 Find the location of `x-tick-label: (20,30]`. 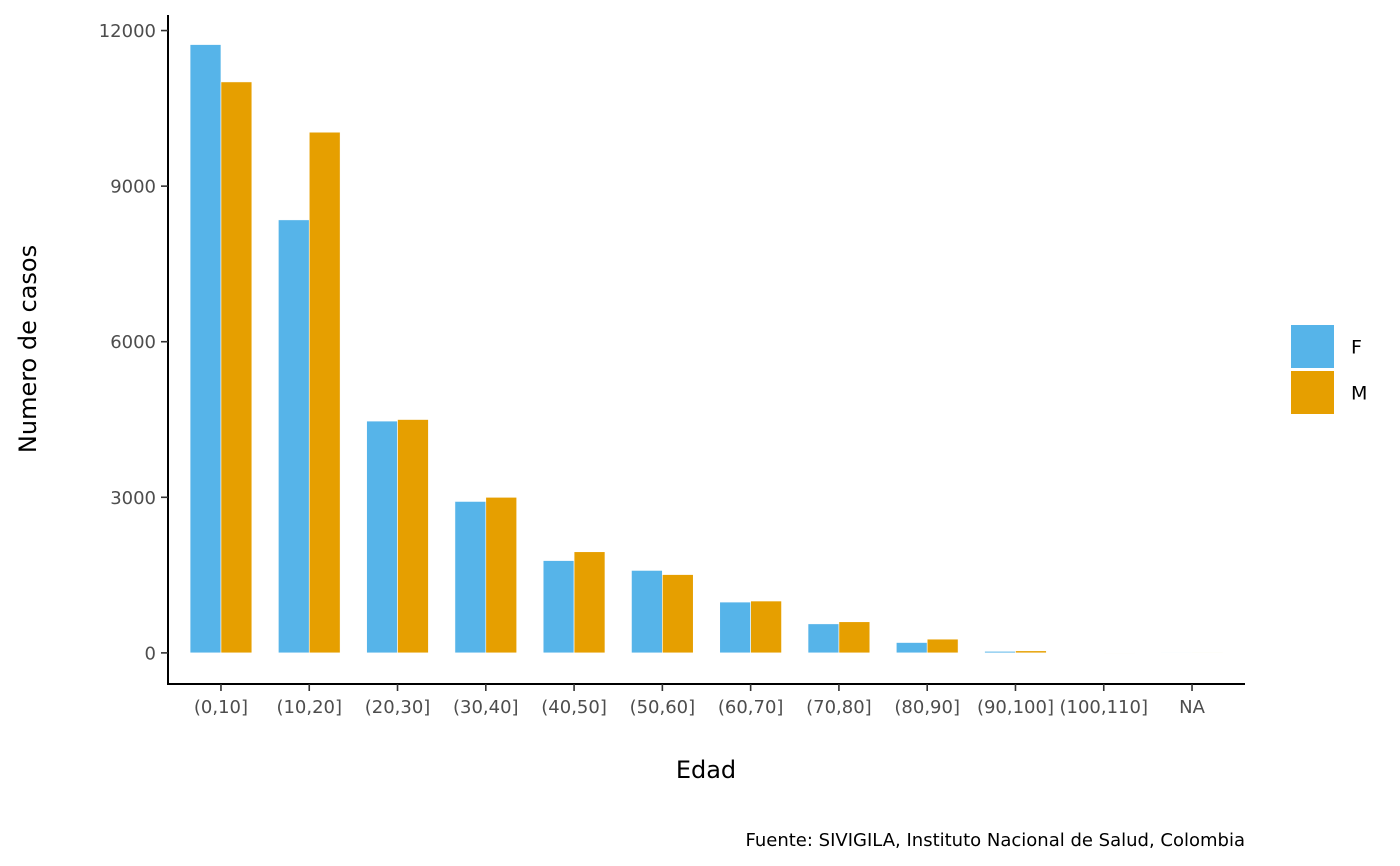

x-tick-label: (20,30] is located at coordinates (398, 707).